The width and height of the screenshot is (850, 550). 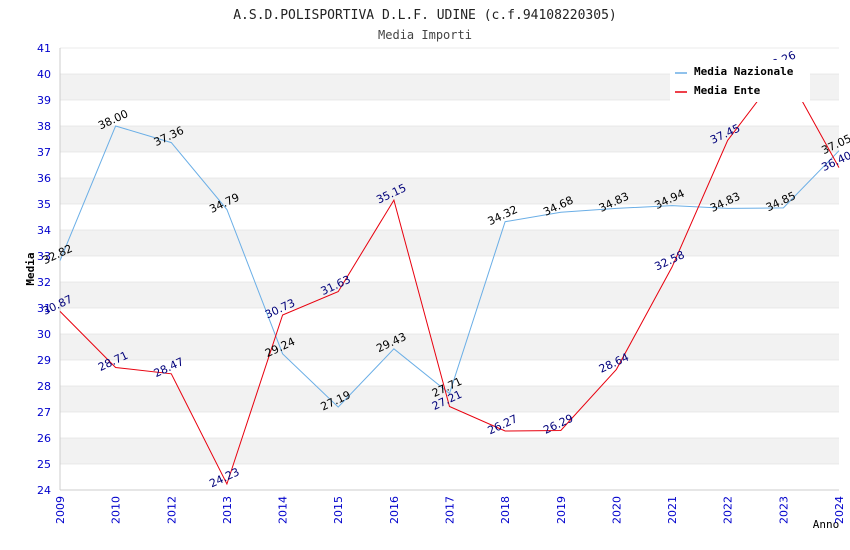 I want to click on x-tick-label: 2015, so click(x=338, y=510).